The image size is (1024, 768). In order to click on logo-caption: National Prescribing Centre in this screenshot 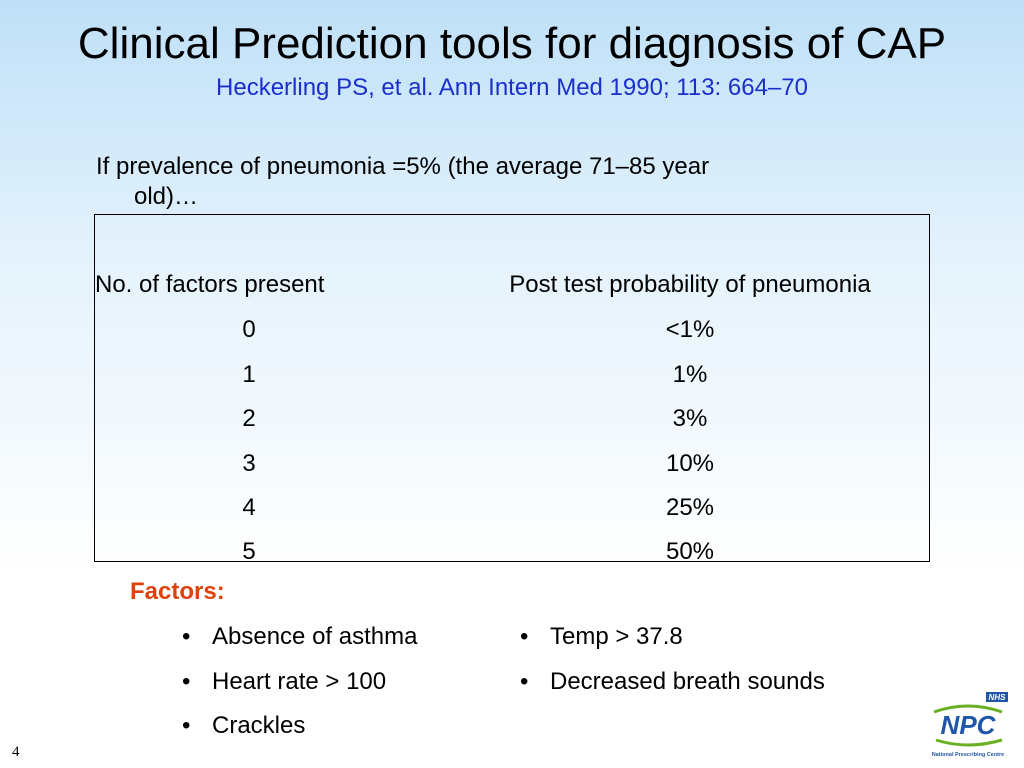, I will do `click(968, 755)`.